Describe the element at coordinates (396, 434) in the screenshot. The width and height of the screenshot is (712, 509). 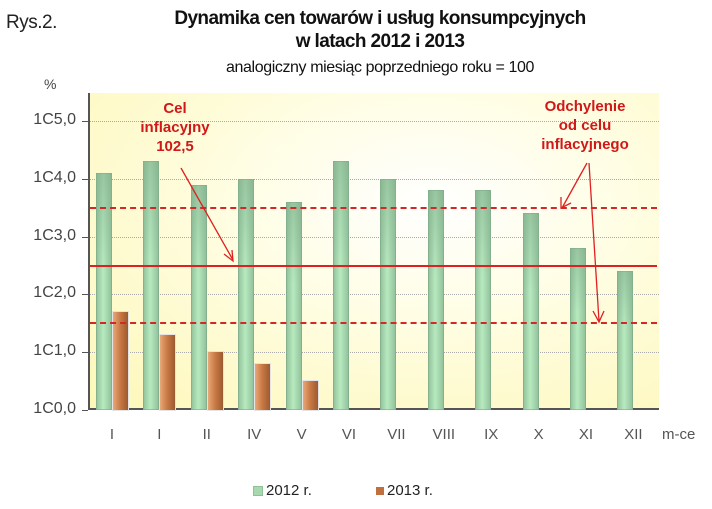
I see `x-tick-label: VII` at that location.